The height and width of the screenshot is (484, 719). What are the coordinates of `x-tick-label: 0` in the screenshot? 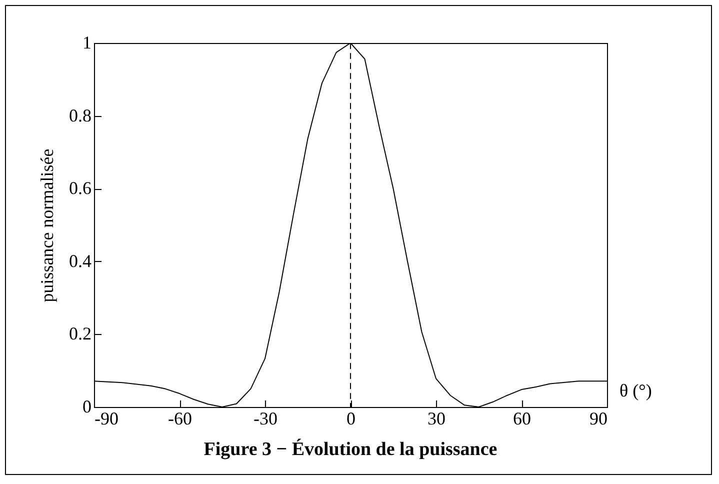 It's located at (351, 418).